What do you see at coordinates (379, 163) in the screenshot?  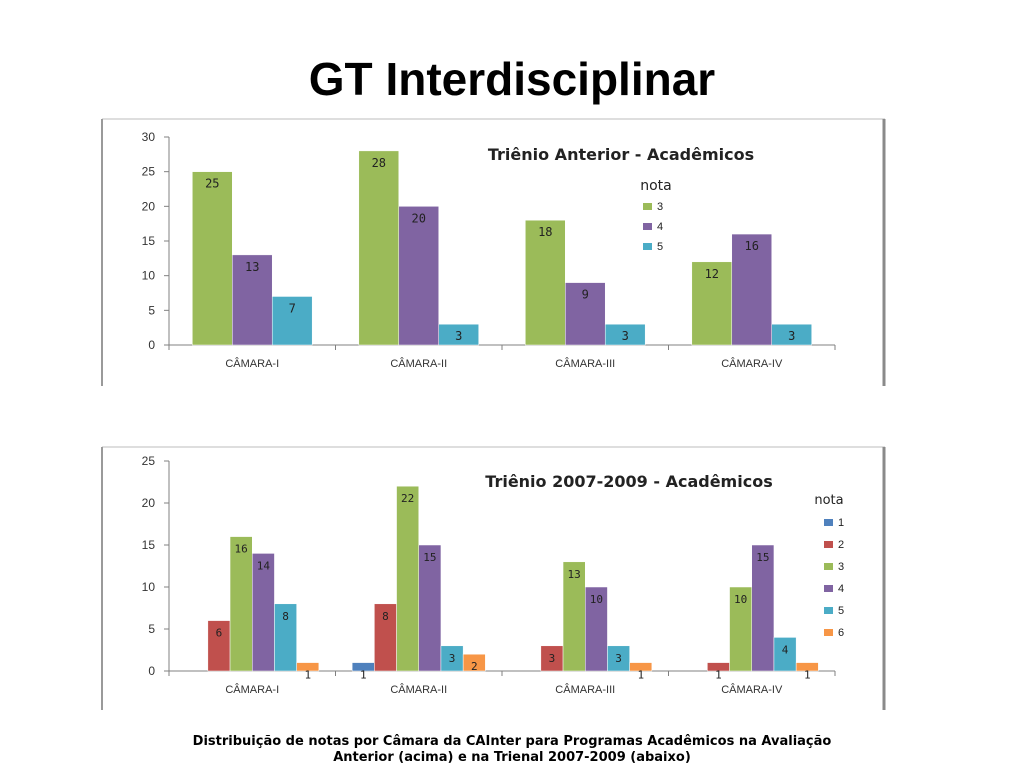 I see `data-label: 28` at bounding box center [379, 163].